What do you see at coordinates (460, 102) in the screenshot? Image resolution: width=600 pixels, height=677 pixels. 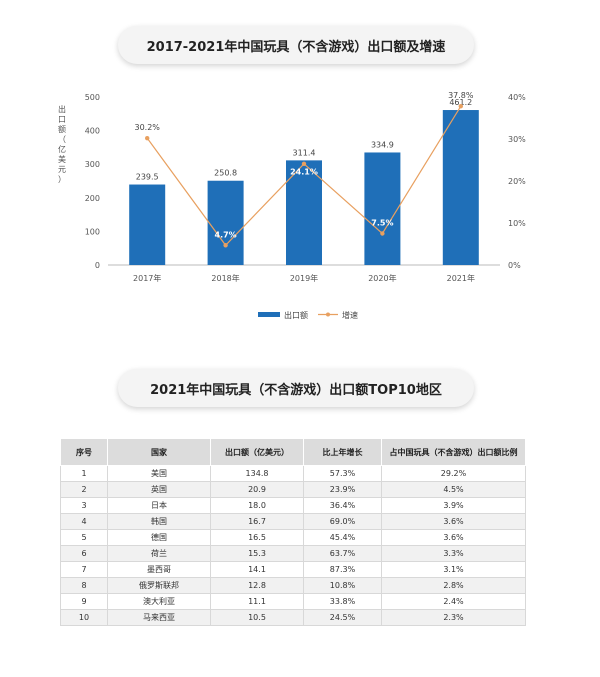 I see `bar-value-label: 461.2` at bounding box center [460, 102].